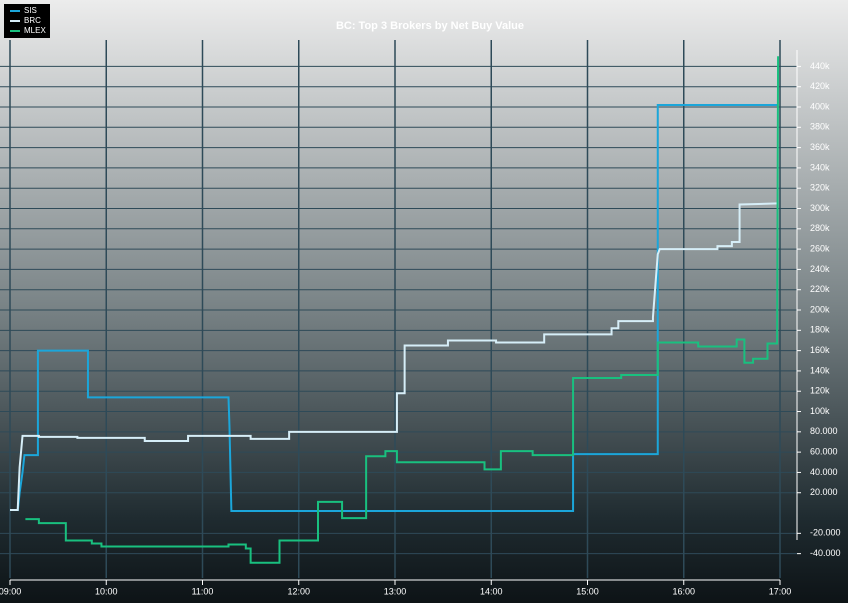 The width and height of the screenshot is (848, 603). Describe the element at coordinates (820, 248) in the screenshot. I see `y-tick-label: 260k` at that location.